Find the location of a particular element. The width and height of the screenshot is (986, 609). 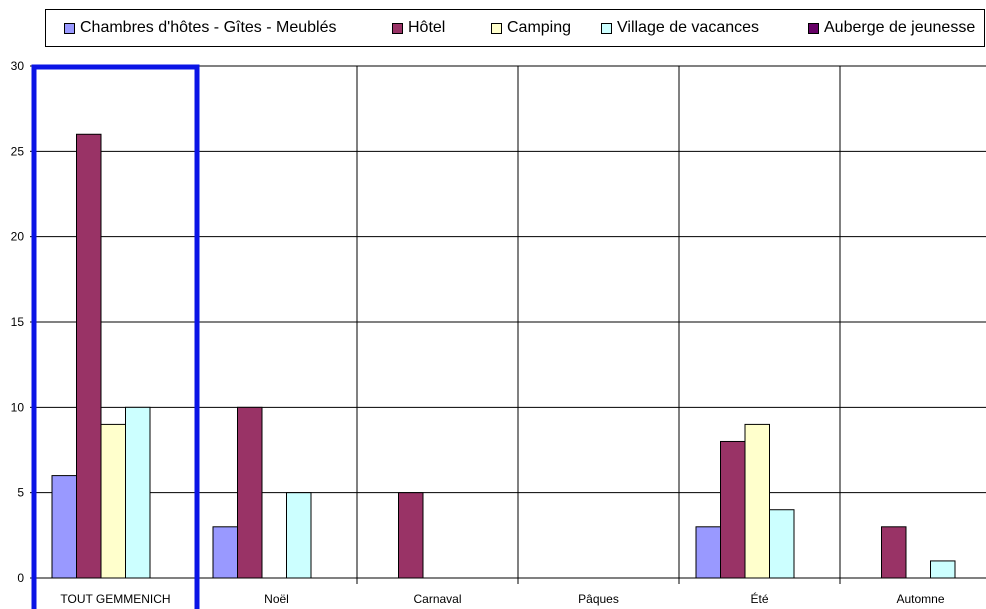

legend-label-hotel: Hôtel is located at coordinates (427, 27).